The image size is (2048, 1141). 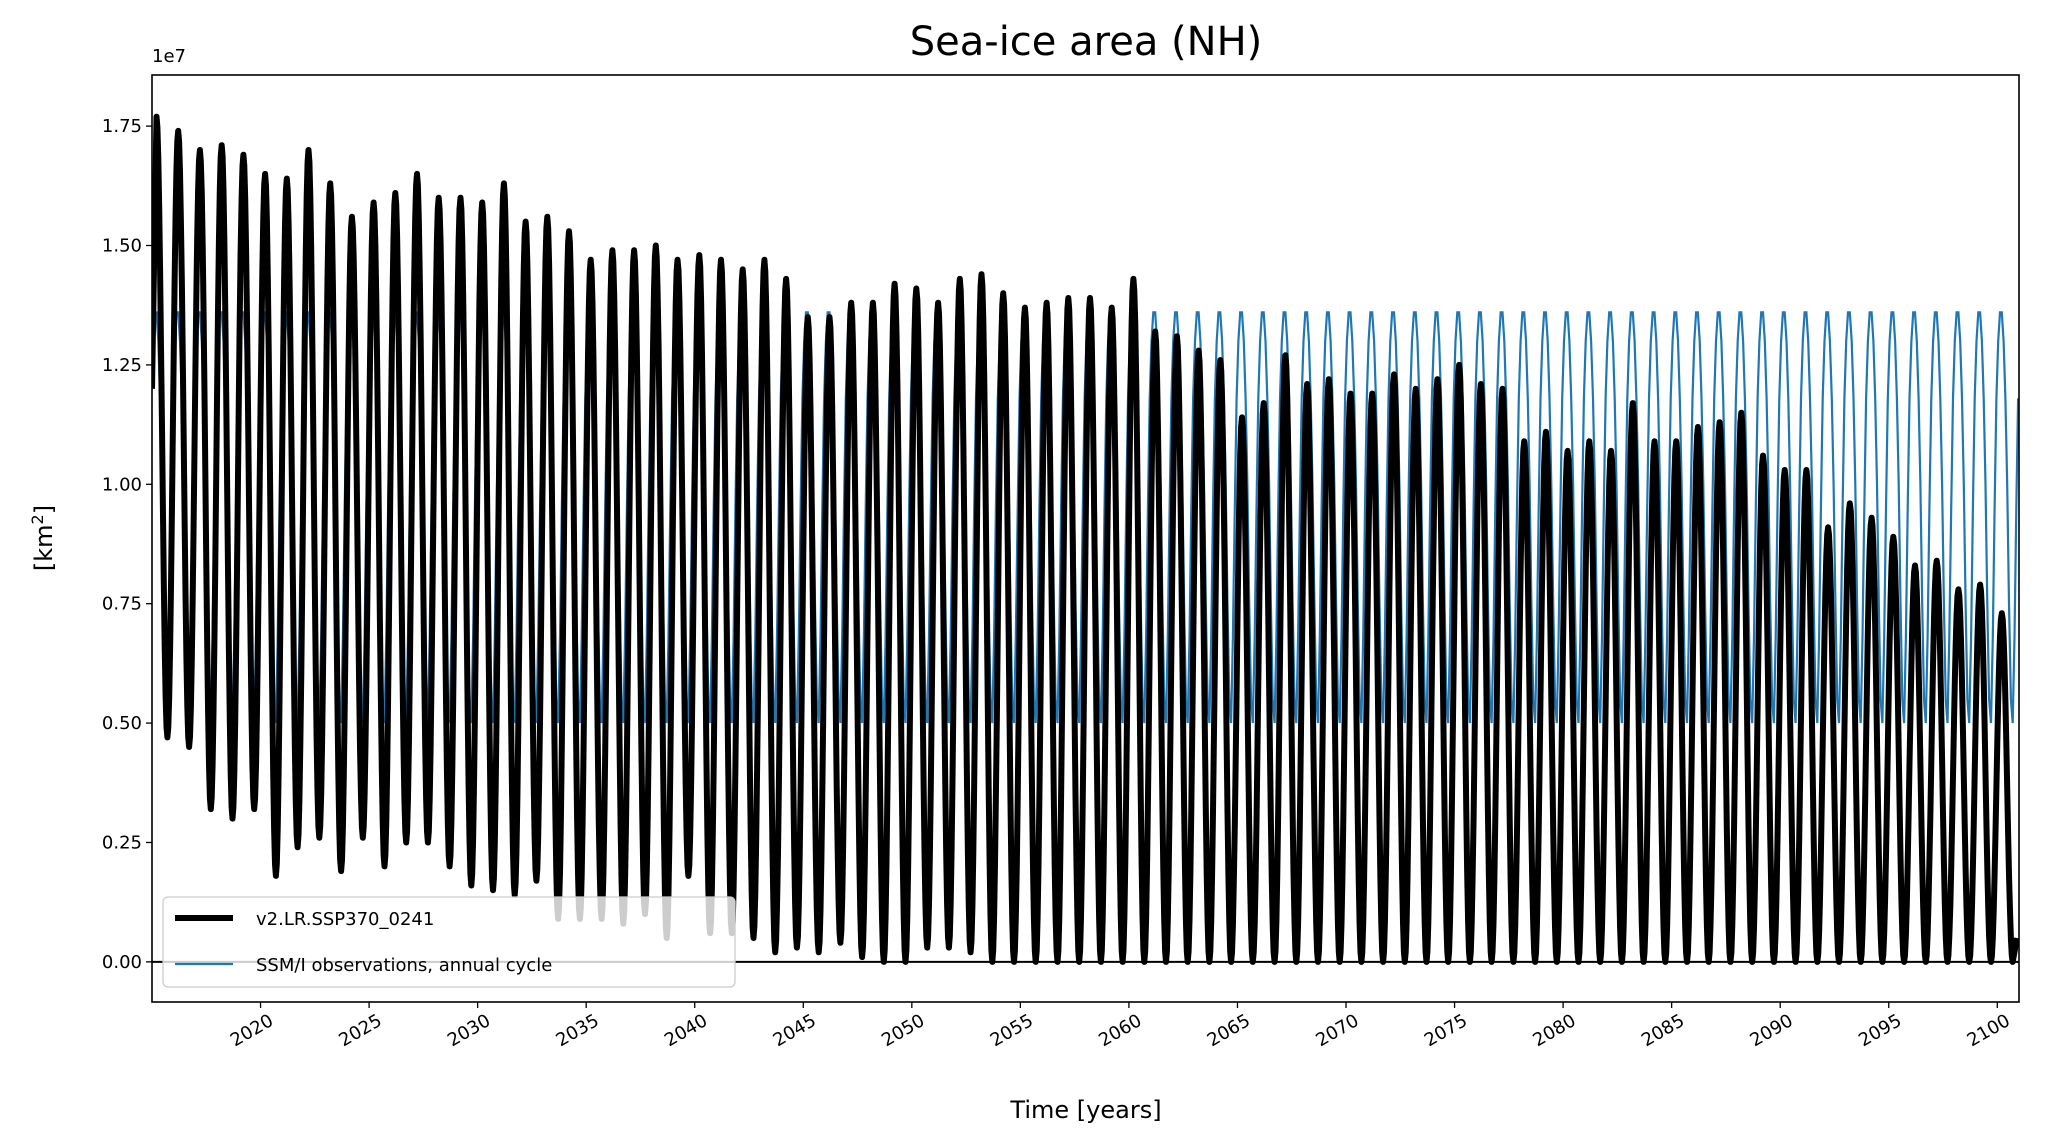 What do you see at coordinates (122, 962) in the screenshot?
I see `y-tick-label: 0.00` at bounding box center [122, 962].